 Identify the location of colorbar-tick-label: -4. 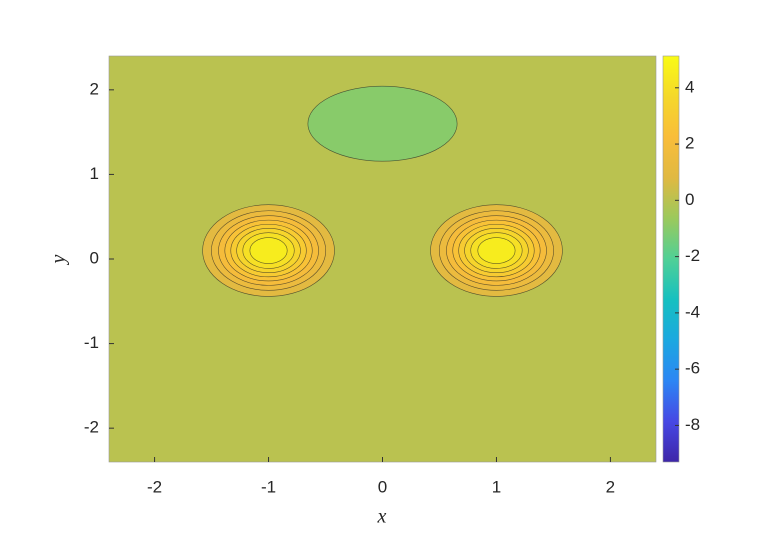
(692, 311).